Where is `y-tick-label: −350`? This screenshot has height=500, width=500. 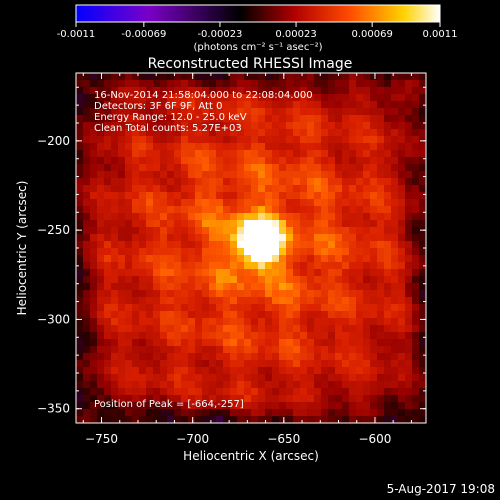 y-tick-label: −350 is located at coordinates (53, 409).